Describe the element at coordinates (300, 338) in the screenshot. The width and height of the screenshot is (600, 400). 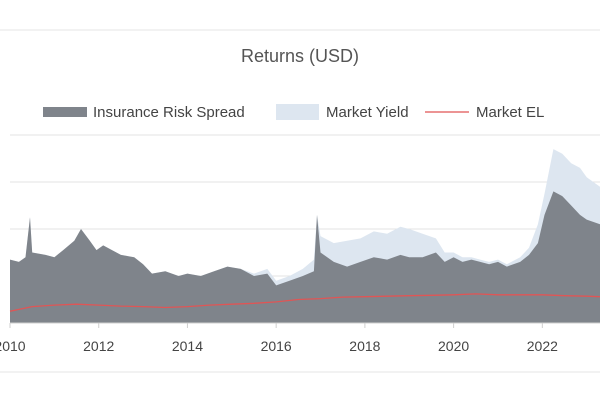
I see `x-axis: 2010 2012 2014 2016 2018 2020 2022` at that location.